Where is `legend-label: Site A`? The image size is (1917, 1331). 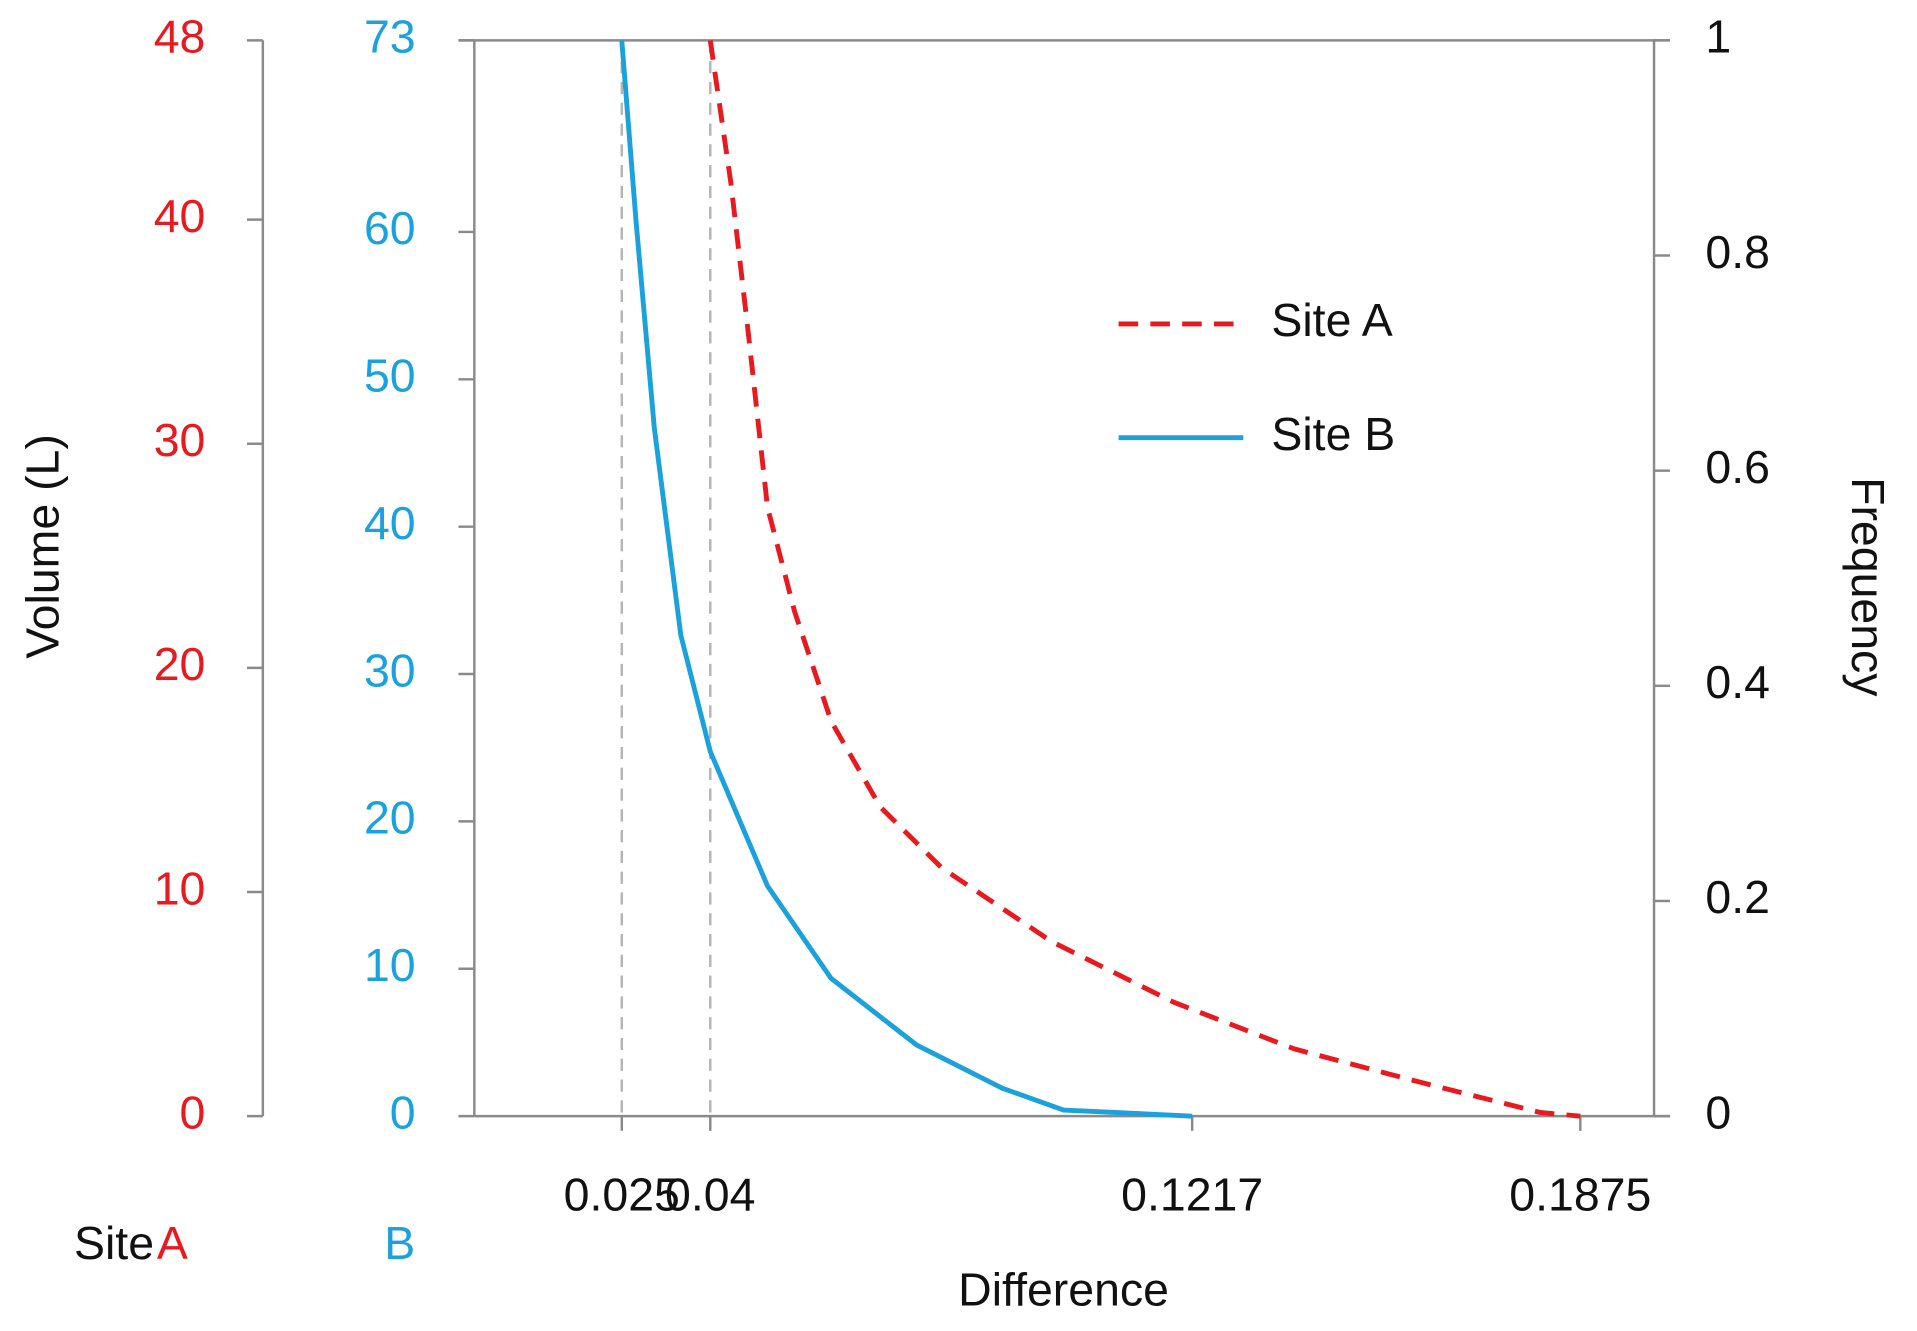
legend-label: Site A is located at coordinates (1331, 320).